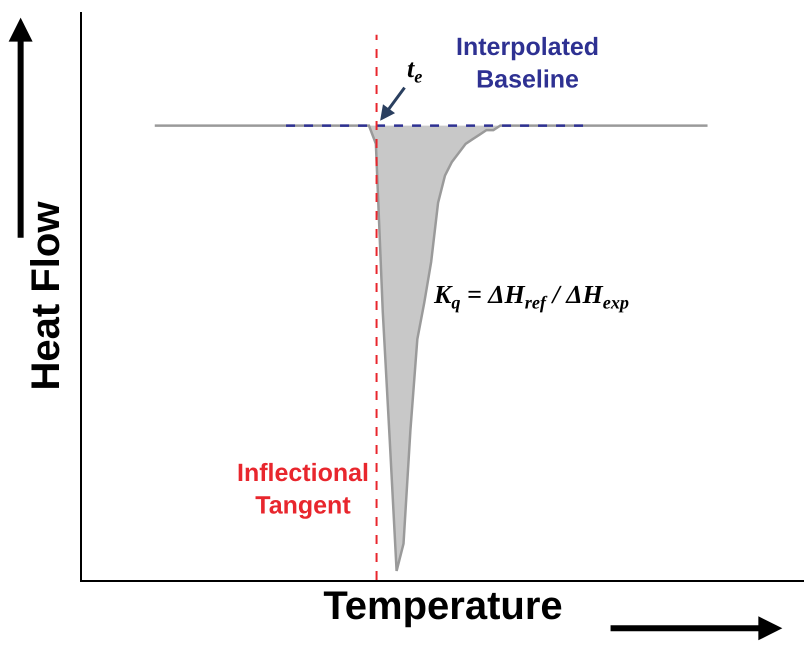  Describe the element at coordinates (528, 63) in the screenshot. I see `series-label: Interpolated Baseline` at that location.